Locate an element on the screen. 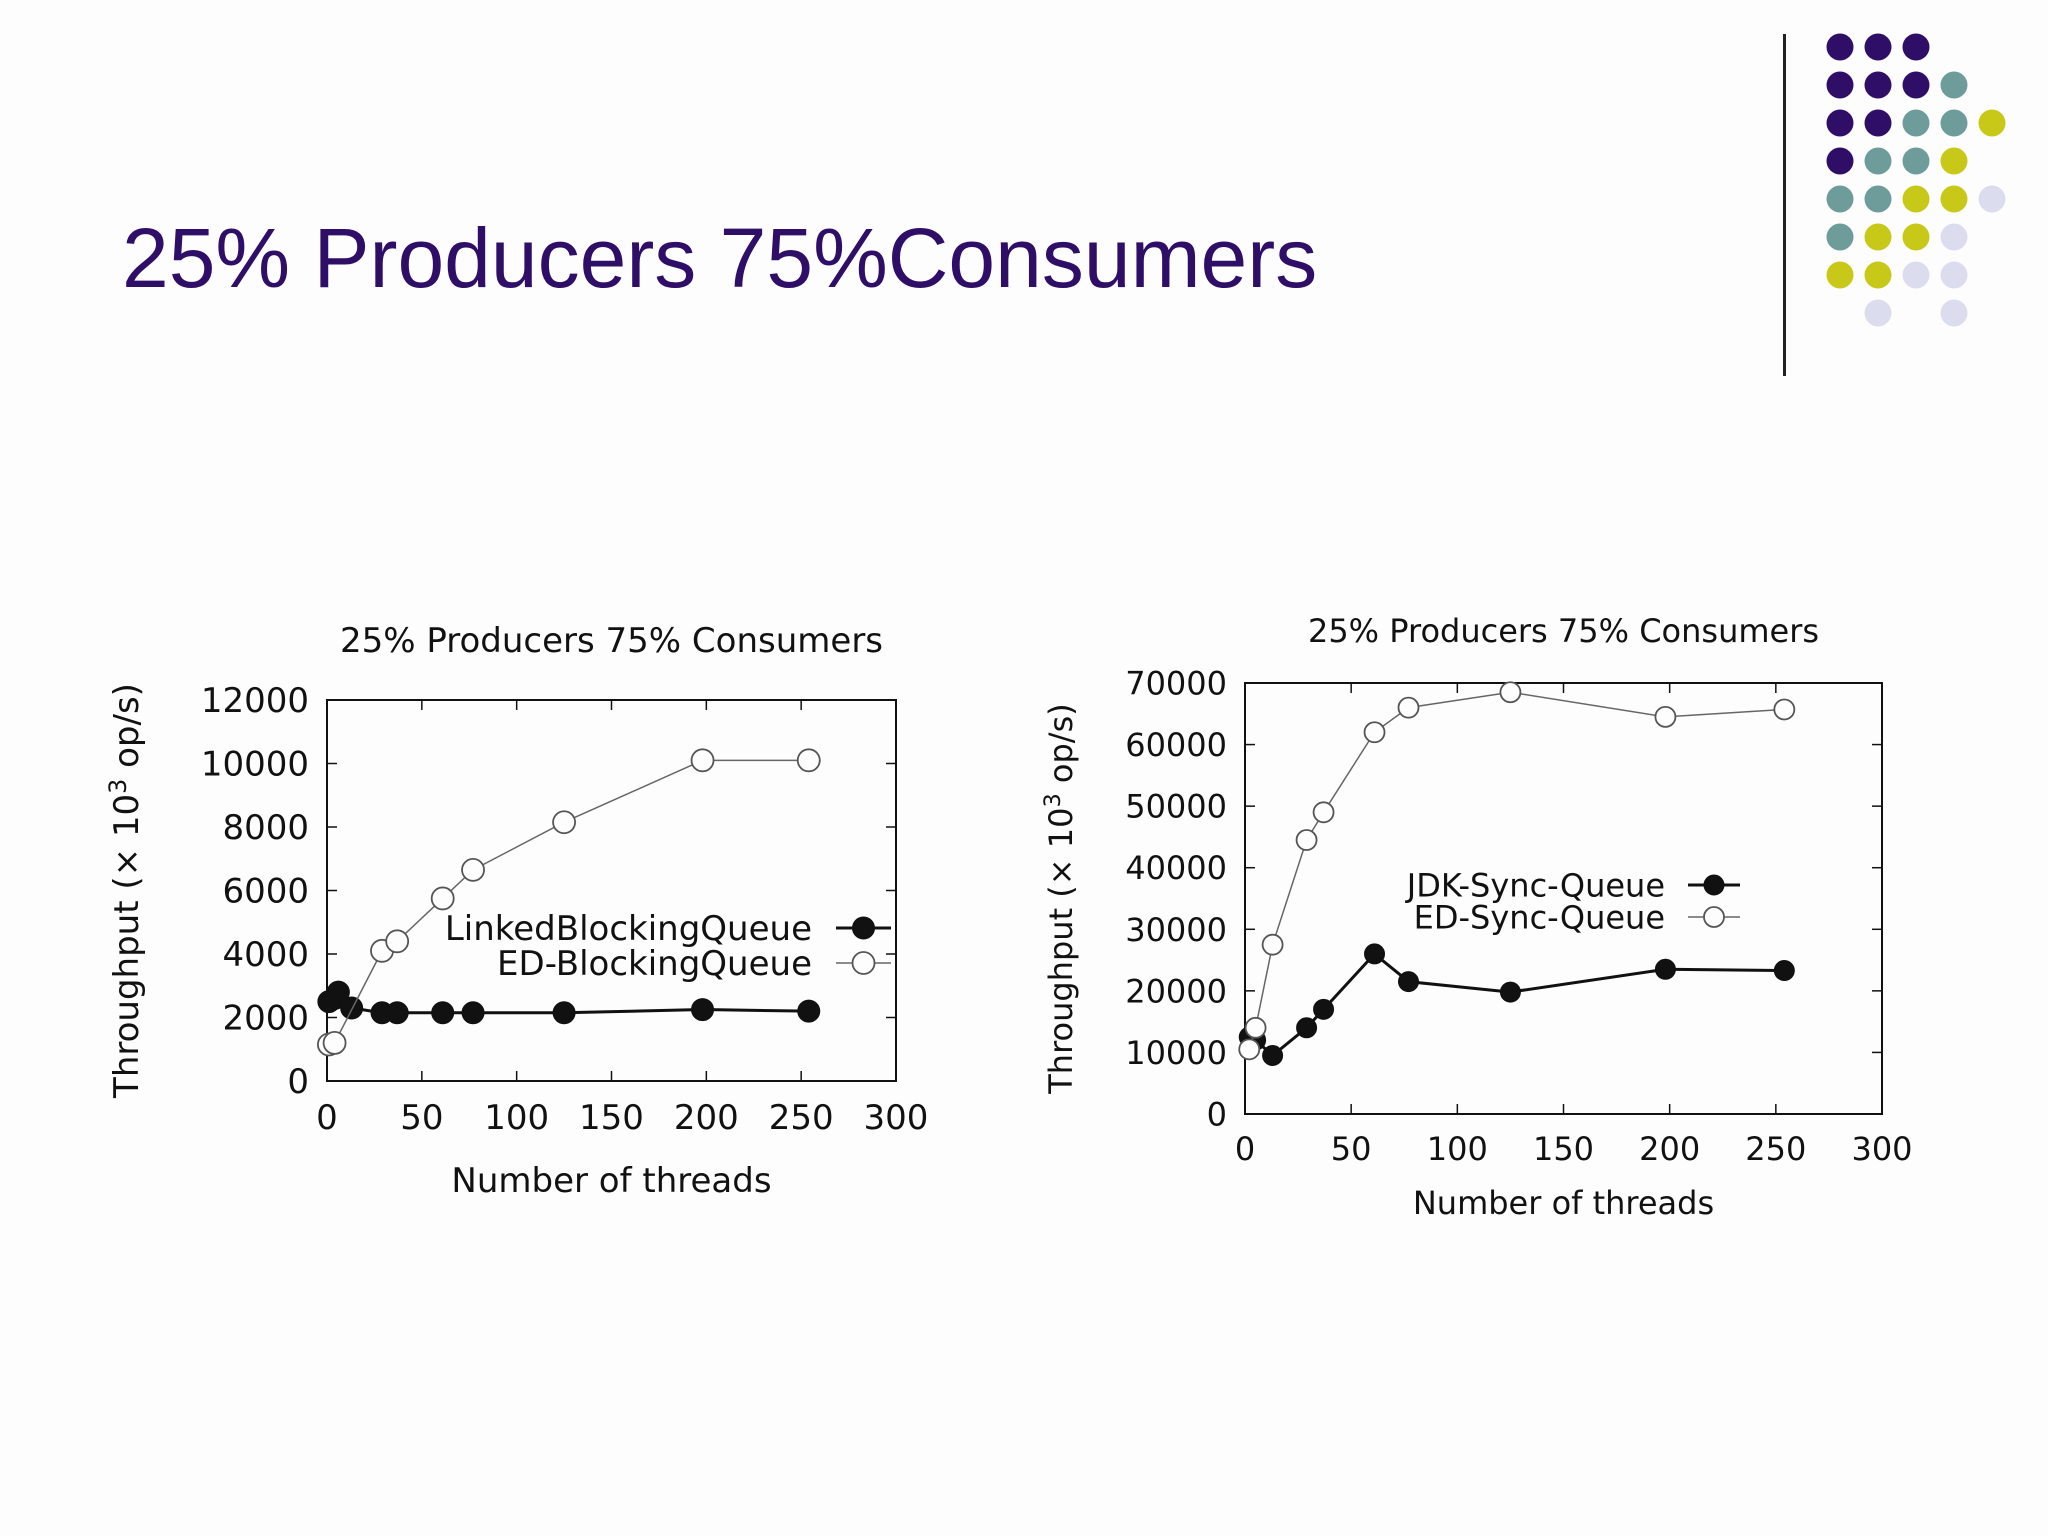 This screenshot has width=2048, height=1536. y-tick-label: 50000 is located at coordinates (1176, 807).